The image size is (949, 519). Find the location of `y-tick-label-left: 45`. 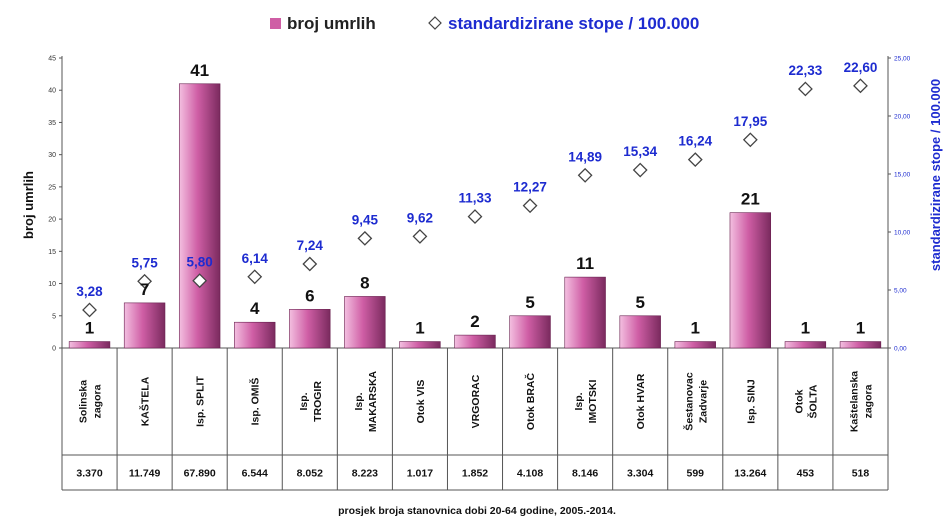

y-tick-label-left: 45 is located at coordinates (52, 59).